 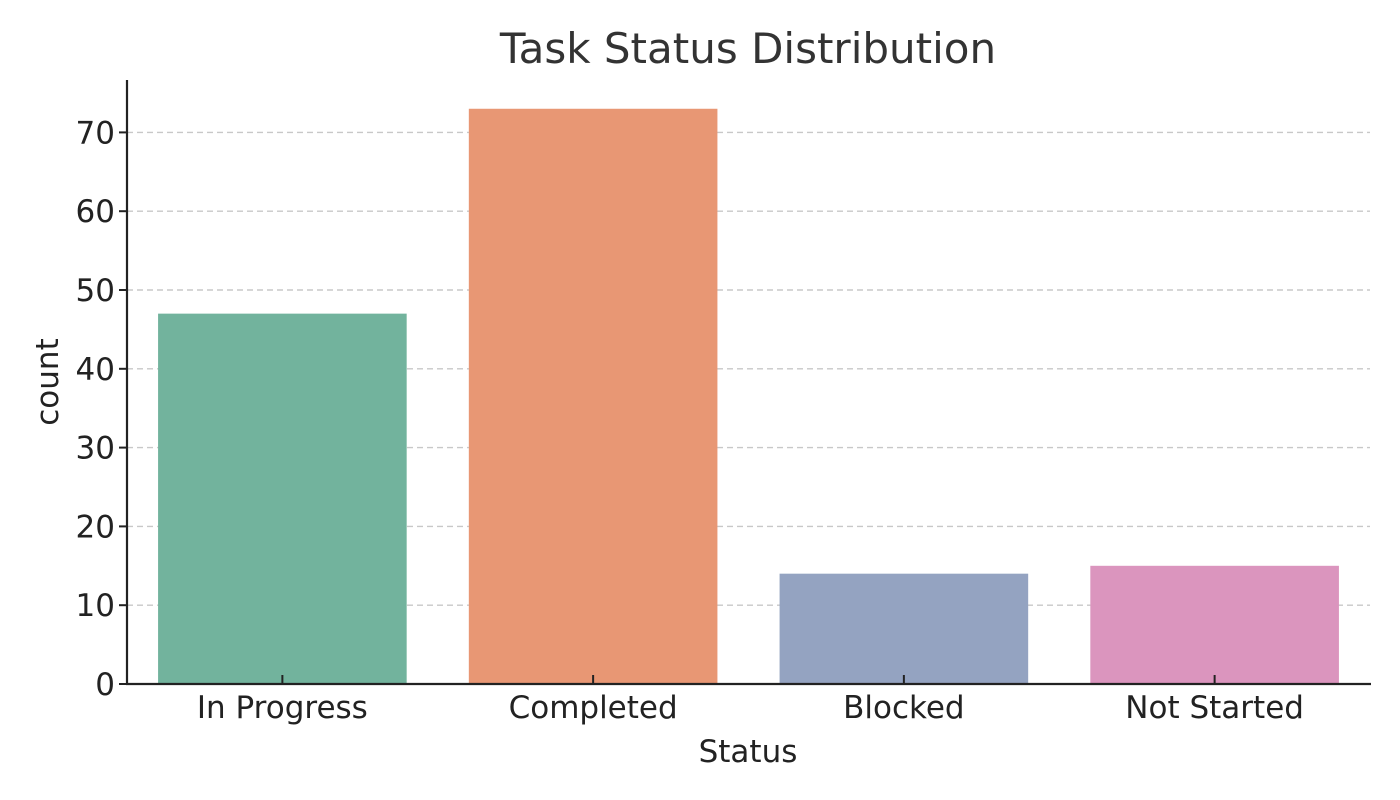 I want to click on bar-completed, so click(x=593, y=396).